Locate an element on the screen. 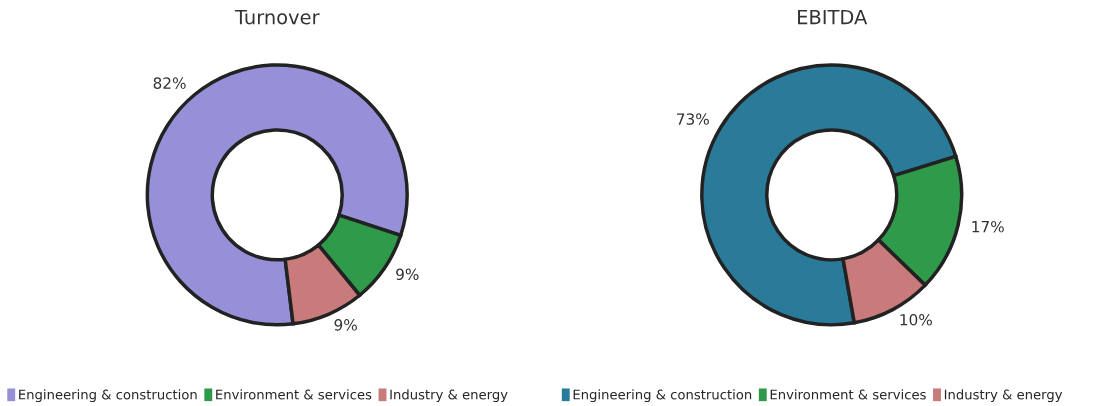 The height and width of the screenshot is (406, 1109). data-label: 82% is located at coordinates (169, 83).